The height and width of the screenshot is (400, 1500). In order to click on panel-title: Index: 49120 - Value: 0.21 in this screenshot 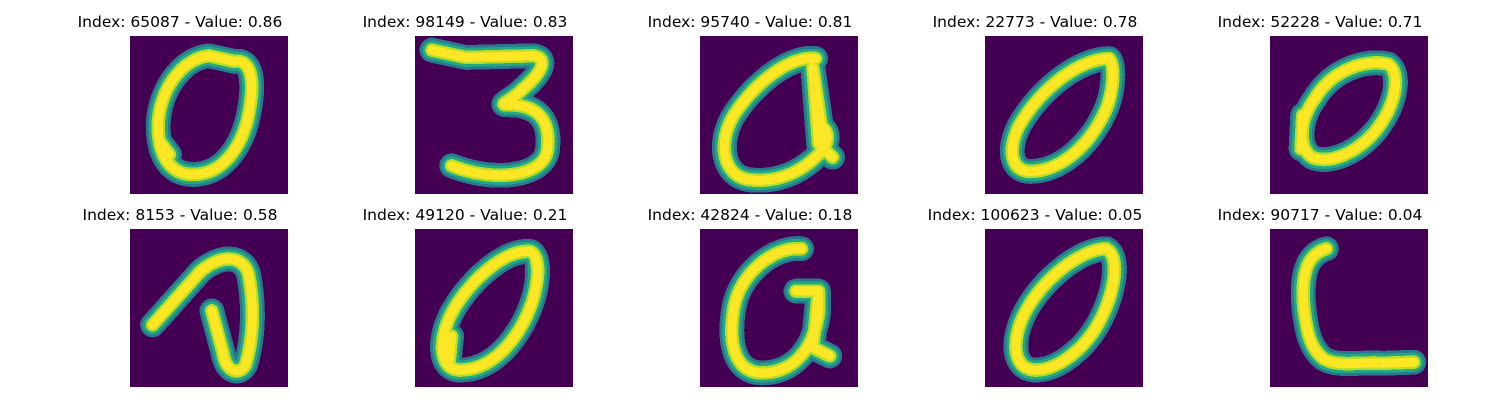, I will do `click(465, 215)`.